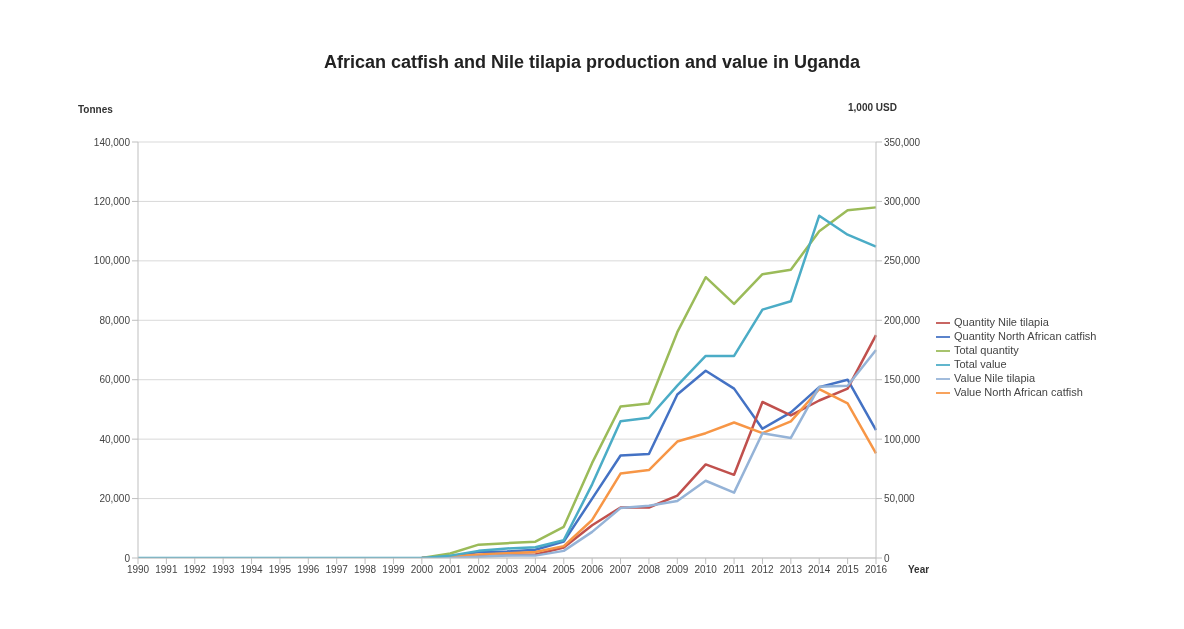 The image size is (1184, 629). Describe the element at coordinates (902, 439) in the screenshot. I see `y2-tick-label: 100,000` at that location.